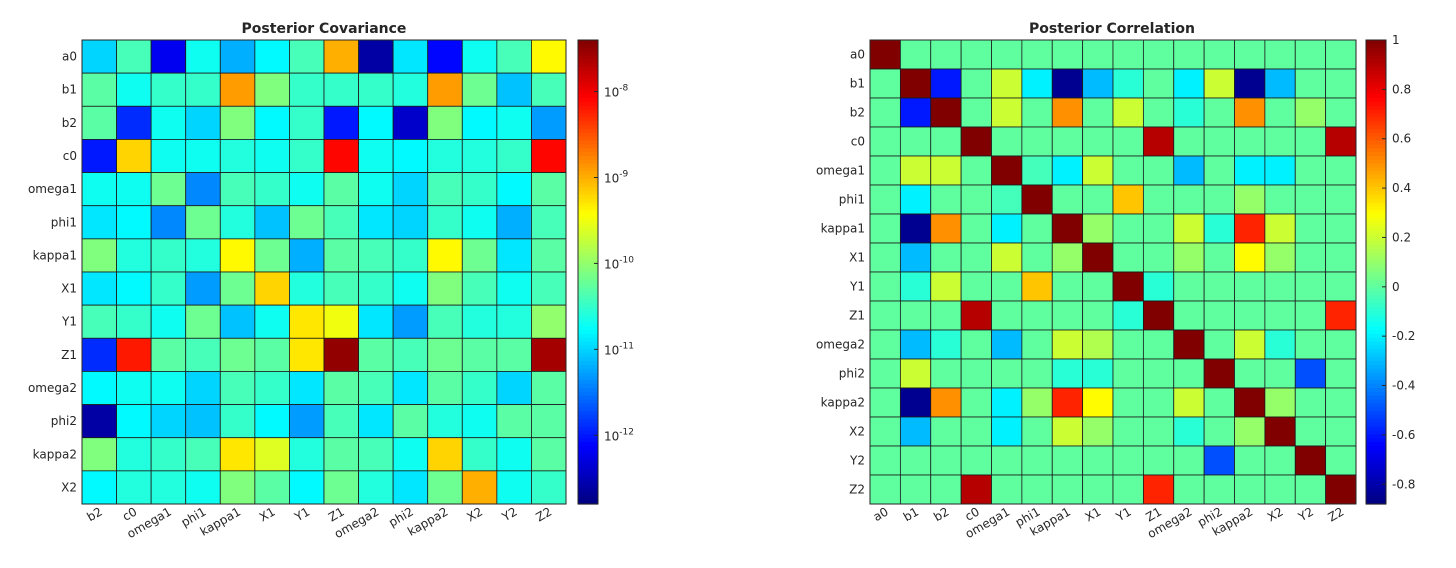 The width and height of the screenshot is (1456, 568). What do you see at coordinates (857, 113) in the screenshot?
I see `row-tick-label: b2` at bounding box center [857, 113].